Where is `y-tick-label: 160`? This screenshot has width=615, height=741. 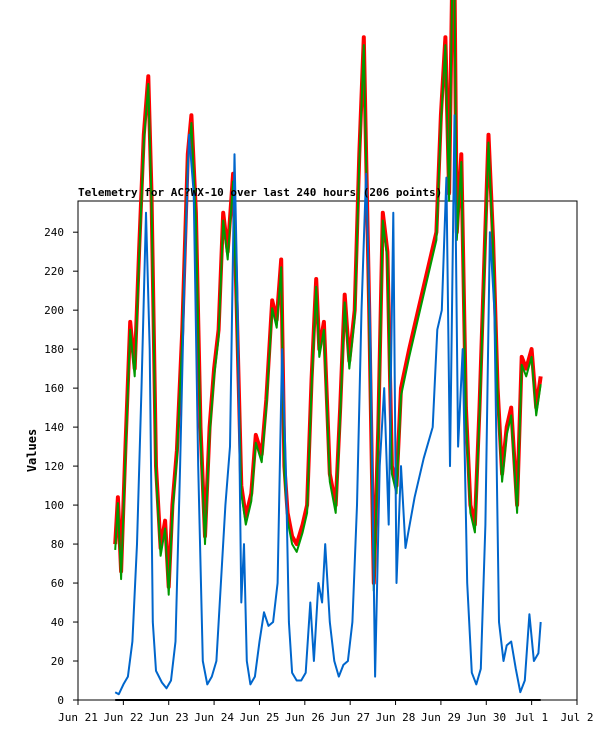 y-tick-label: 160 is located at coordinates (54, 388).